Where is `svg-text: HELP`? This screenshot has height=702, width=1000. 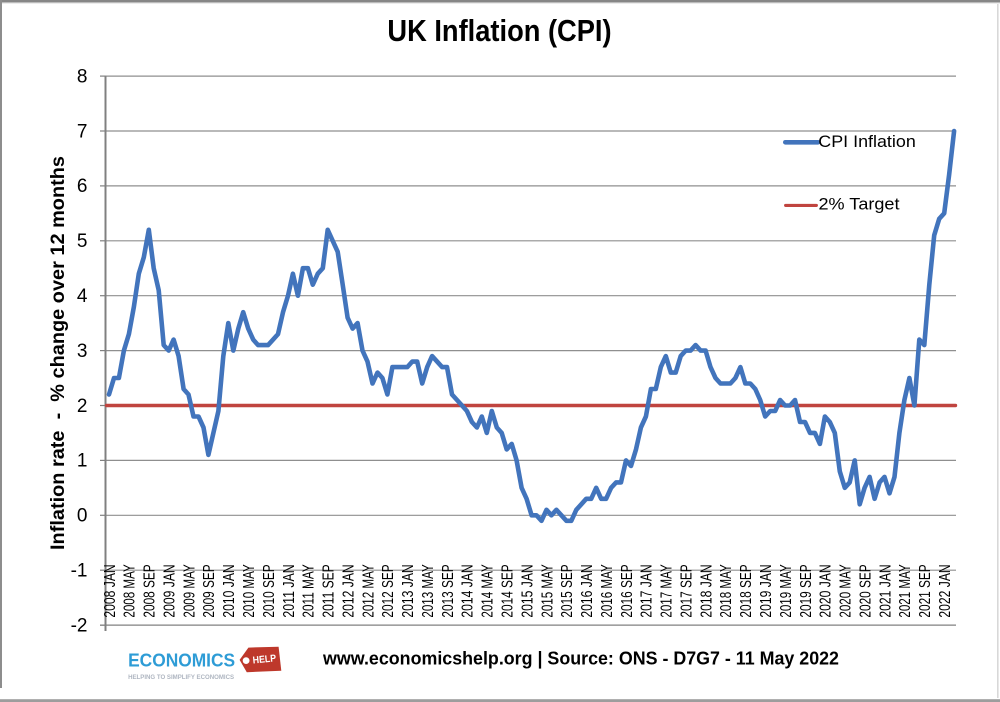 svg-text: HELP is located at coordinates (264, 659).